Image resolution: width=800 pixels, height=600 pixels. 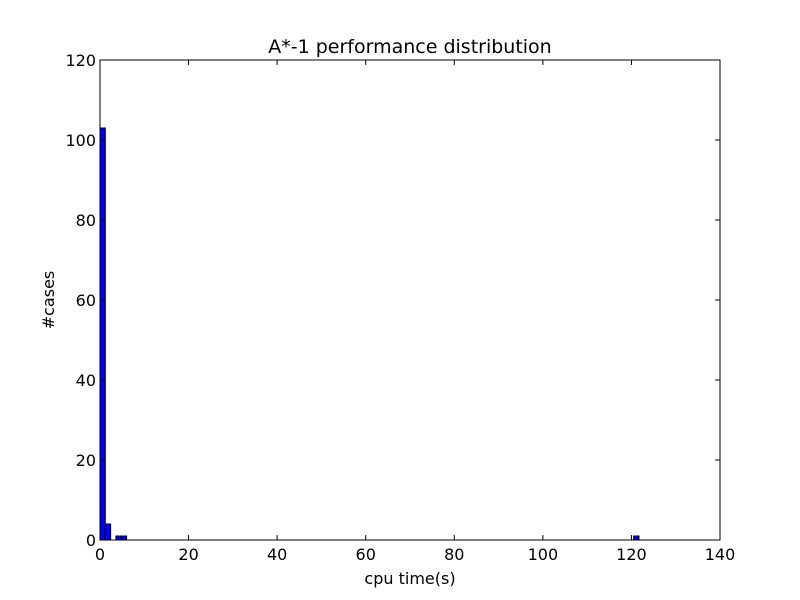 What do you see at coordinates (409, 47) in the screenshot?
I see `chart-title: A*-1 performance distribution` at bounding box center [409, 47].